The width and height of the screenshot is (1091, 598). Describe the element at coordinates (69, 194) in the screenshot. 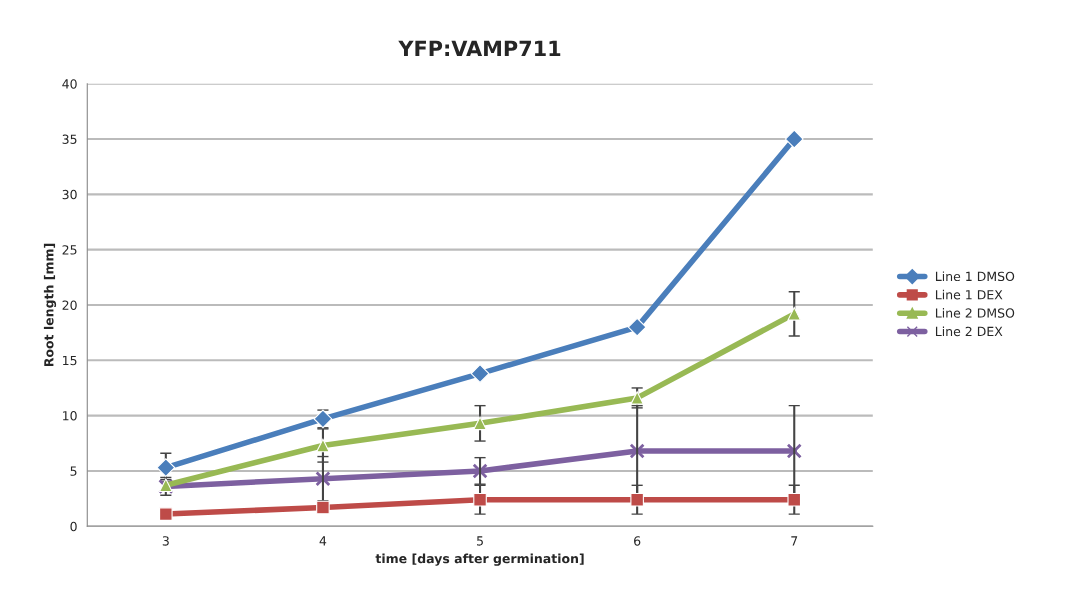

I see `y-tick-label: 30` at that location.